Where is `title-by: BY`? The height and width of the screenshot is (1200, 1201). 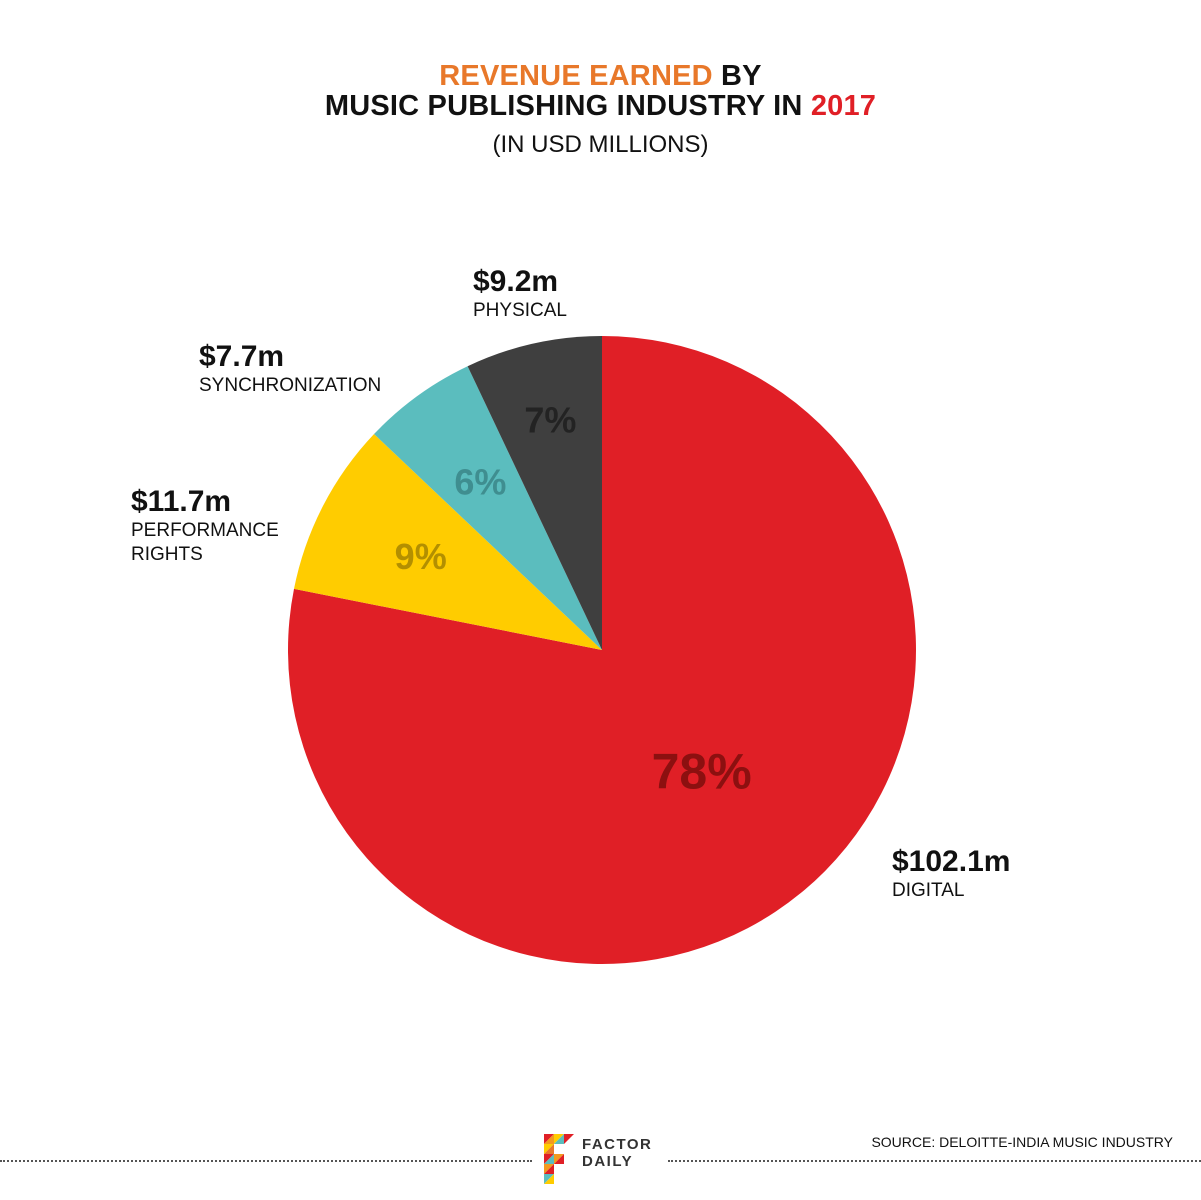
title-by: BY is located at coordinates (737, 76).